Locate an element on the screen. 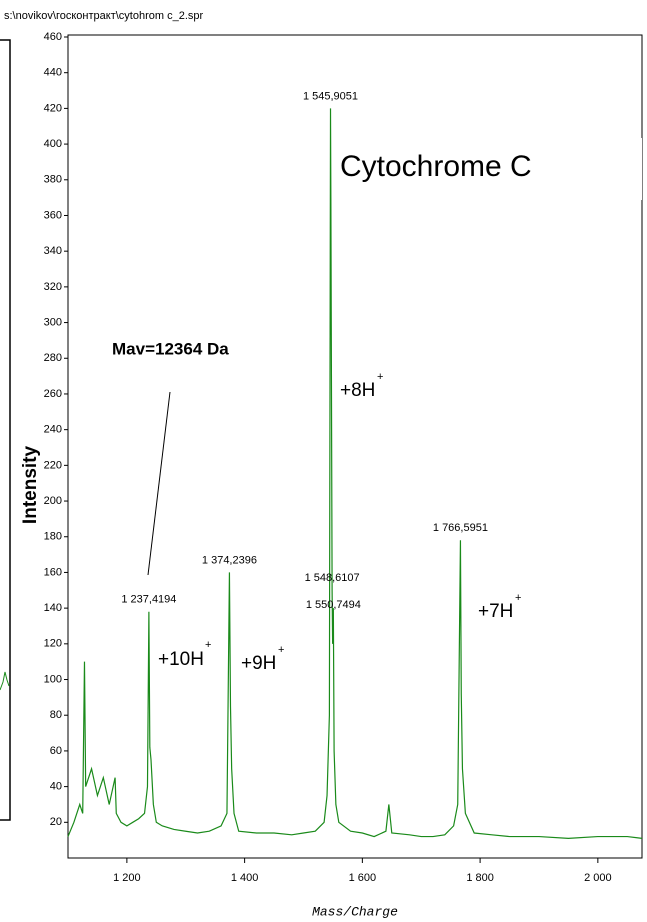  y-tick-label: 20 is located at coordinates (56, 822).